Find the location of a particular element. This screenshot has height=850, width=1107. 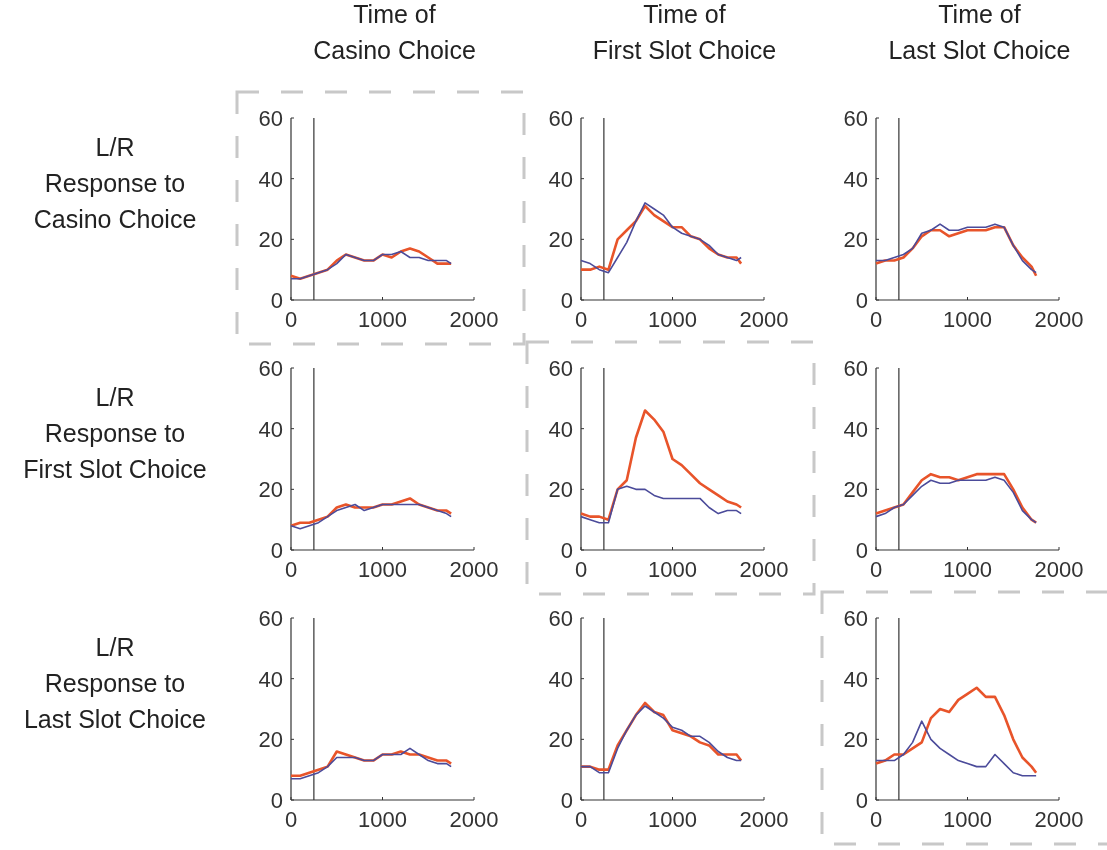

y-axis-title: L/R Response to First Slot Choice is located at coordinates (115, 433).